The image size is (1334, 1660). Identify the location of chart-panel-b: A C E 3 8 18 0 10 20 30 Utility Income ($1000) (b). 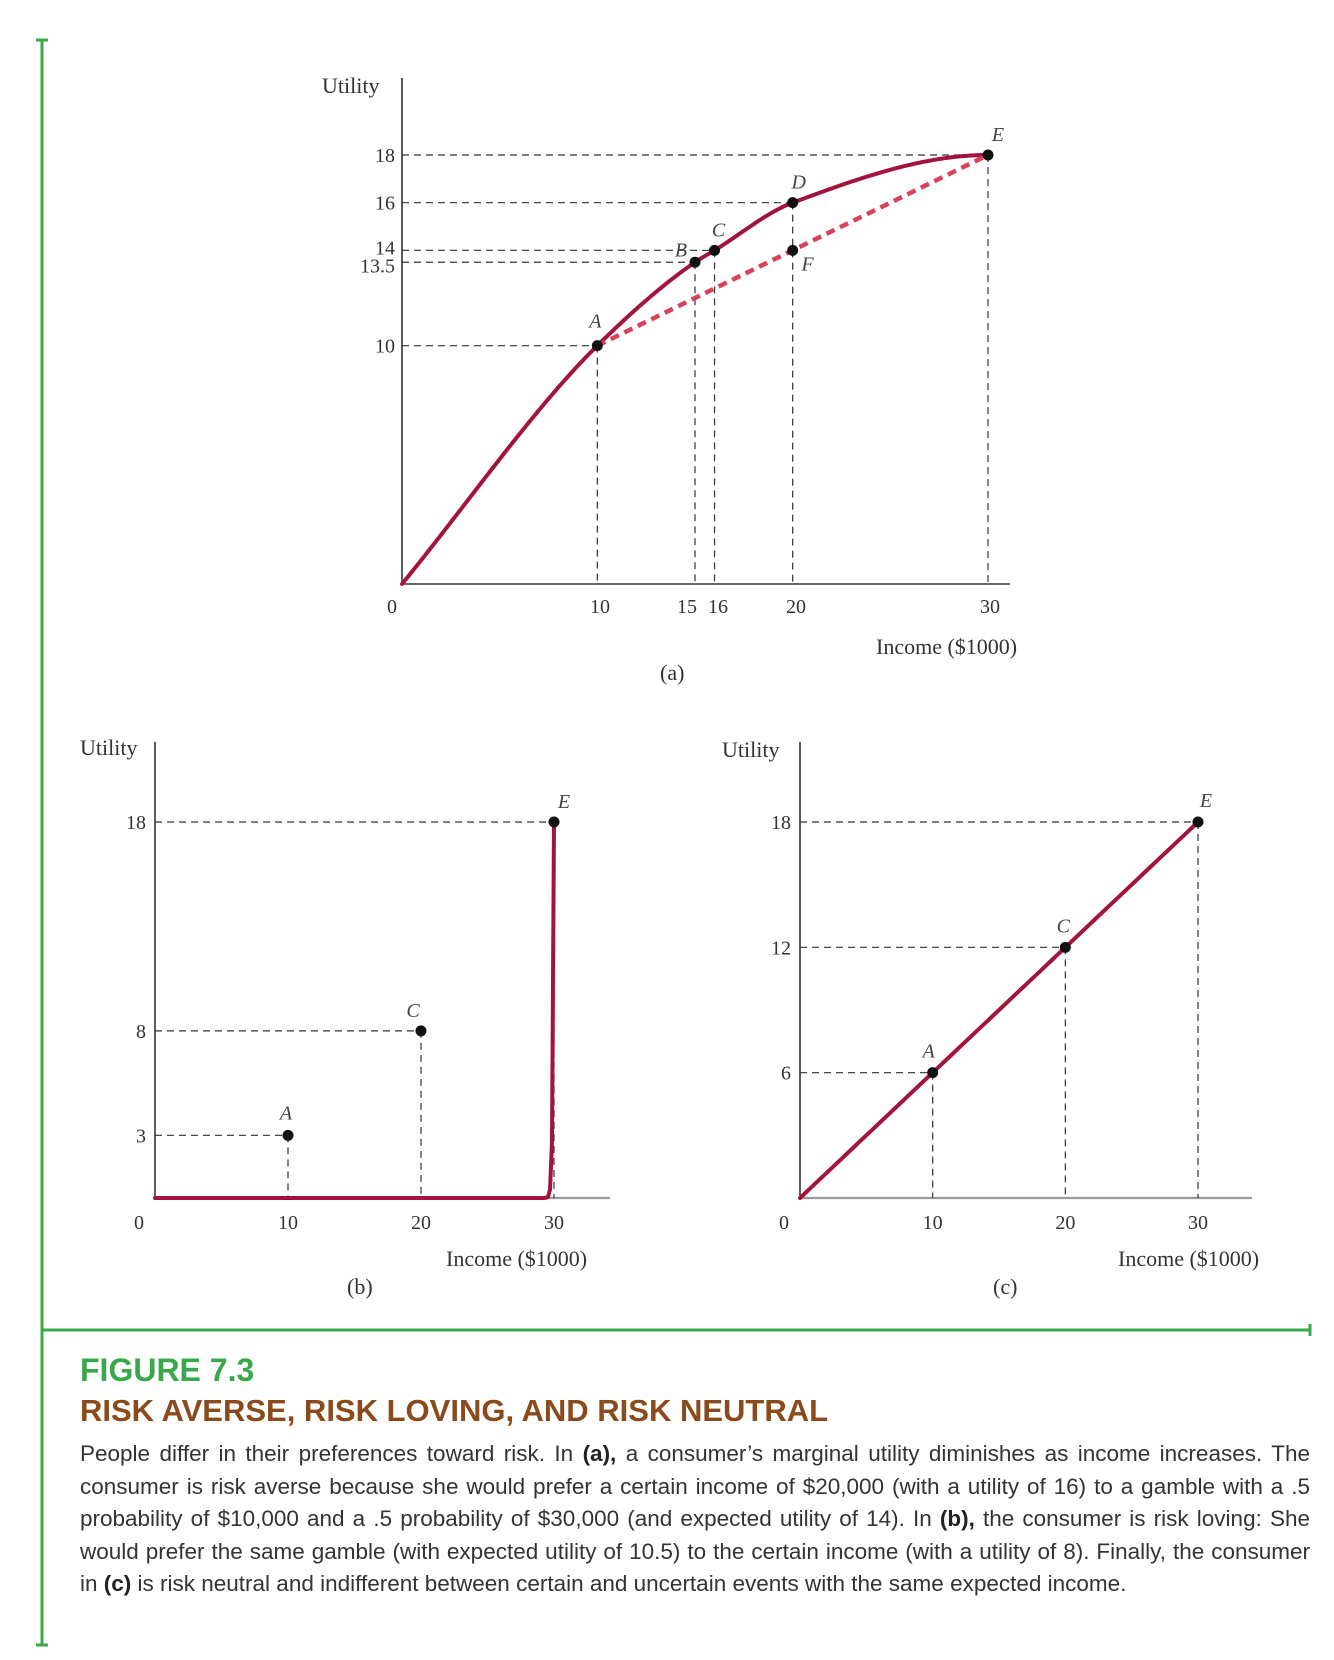
(345, 1017).